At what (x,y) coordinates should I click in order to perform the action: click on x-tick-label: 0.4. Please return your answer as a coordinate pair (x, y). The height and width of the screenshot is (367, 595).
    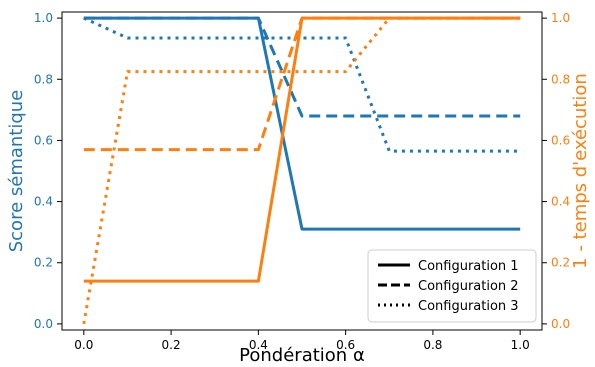
    Looking at the image, I should click on (258, 345).